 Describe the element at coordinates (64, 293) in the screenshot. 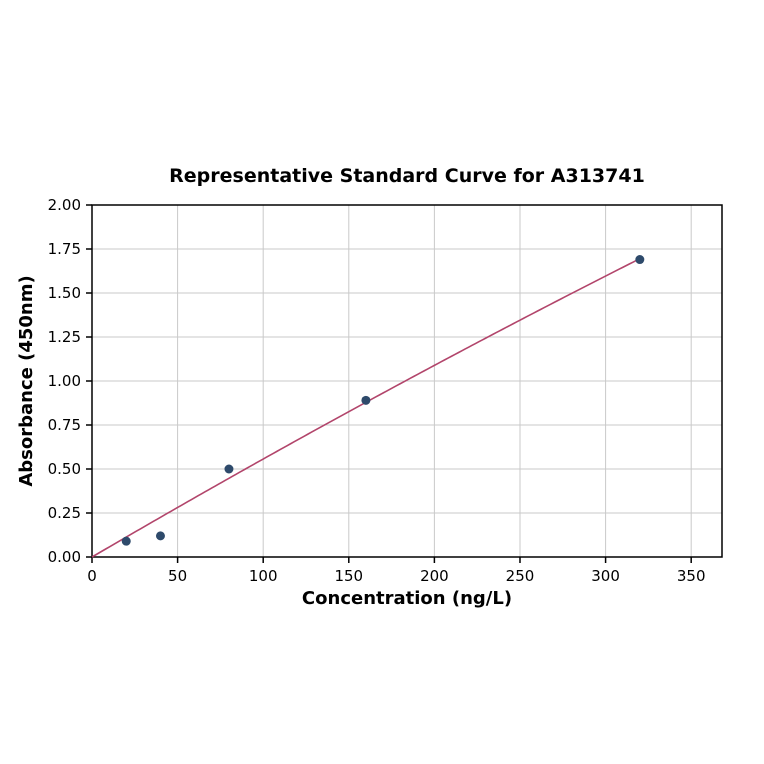

I see `y-tick-label: 1.50` at that location.